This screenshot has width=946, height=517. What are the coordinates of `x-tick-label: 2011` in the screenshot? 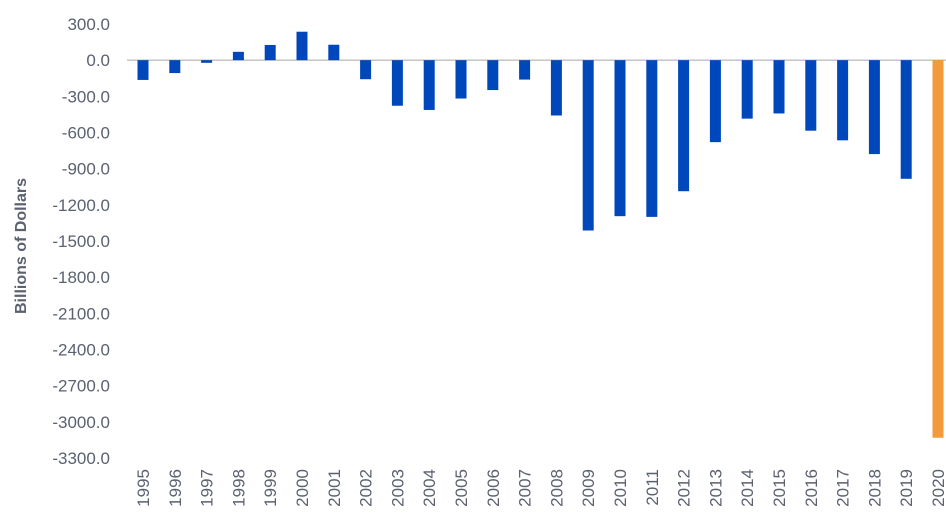 It's located at (652, 487).